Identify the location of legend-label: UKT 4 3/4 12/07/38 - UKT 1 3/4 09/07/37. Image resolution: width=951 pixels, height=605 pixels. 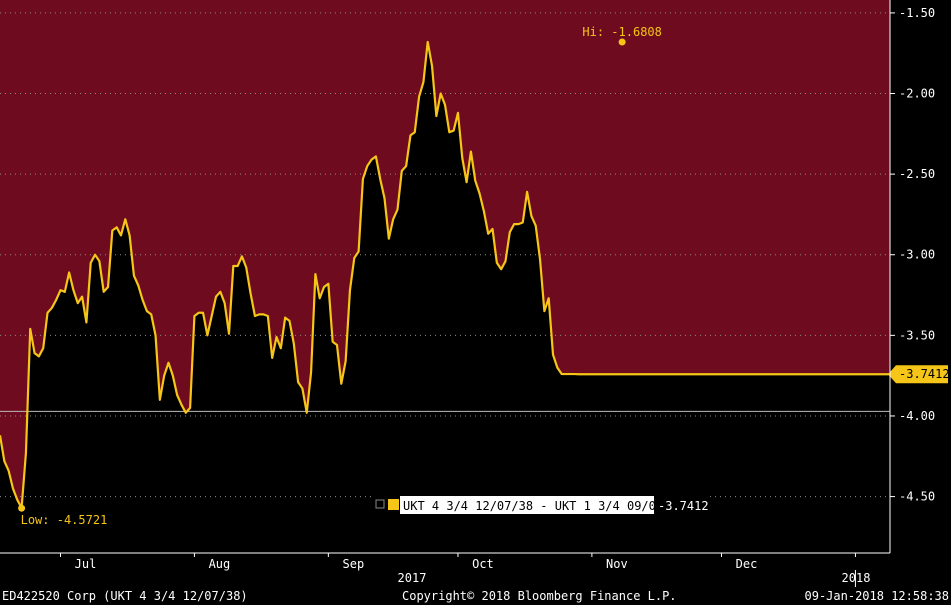
(544, 506).